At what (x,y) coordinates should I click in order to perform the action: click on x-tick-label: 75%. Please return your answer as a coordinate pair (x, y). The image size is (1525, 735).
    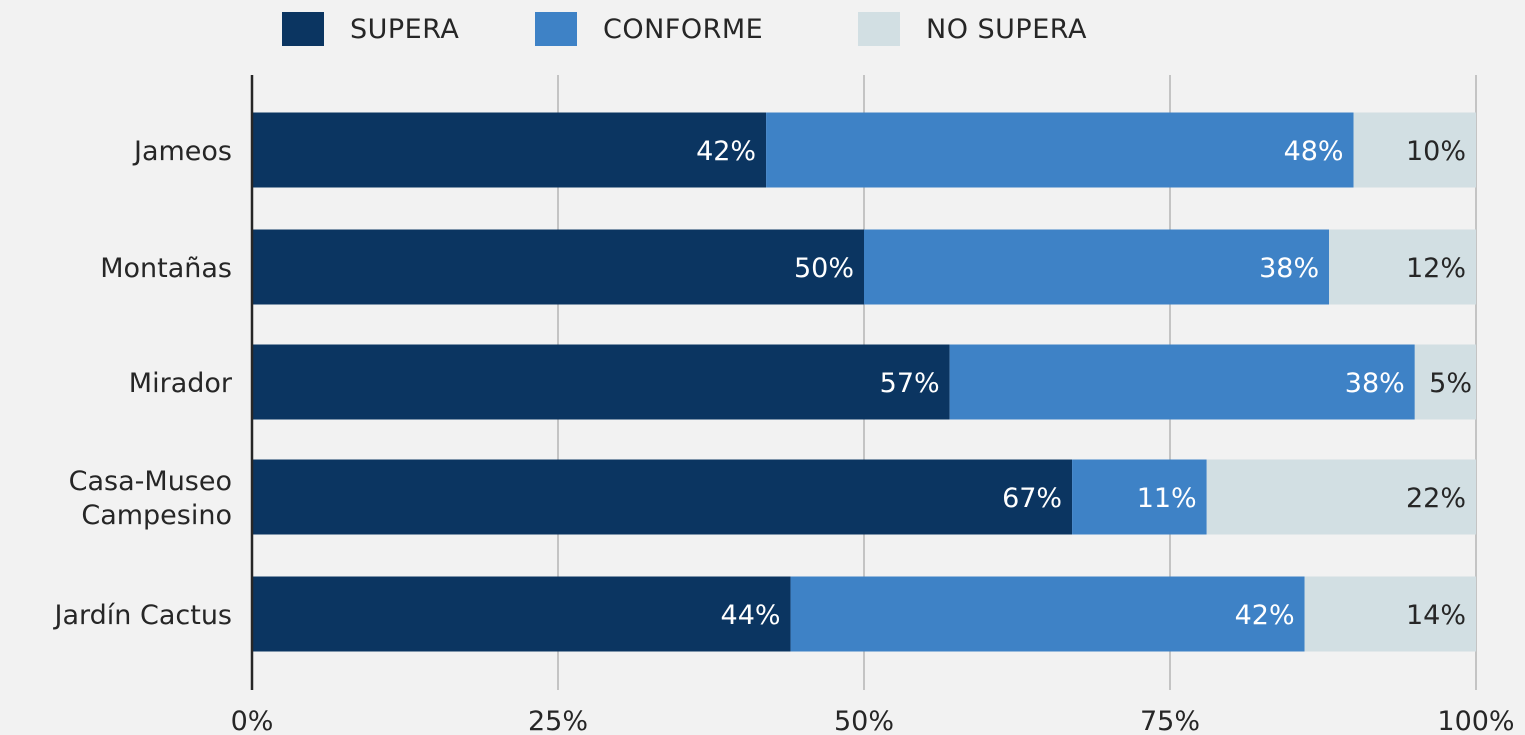
    Looking at the image, I should click on (1170, 720).